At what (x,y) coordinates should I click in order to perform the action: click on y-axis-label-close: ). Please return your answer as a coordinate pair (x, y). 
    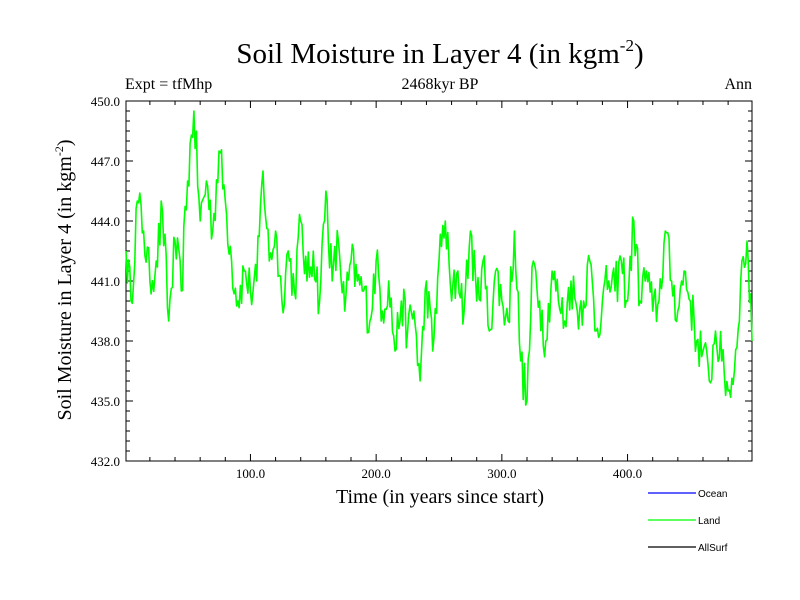
    Looking at the image, I should click on (65, 142).